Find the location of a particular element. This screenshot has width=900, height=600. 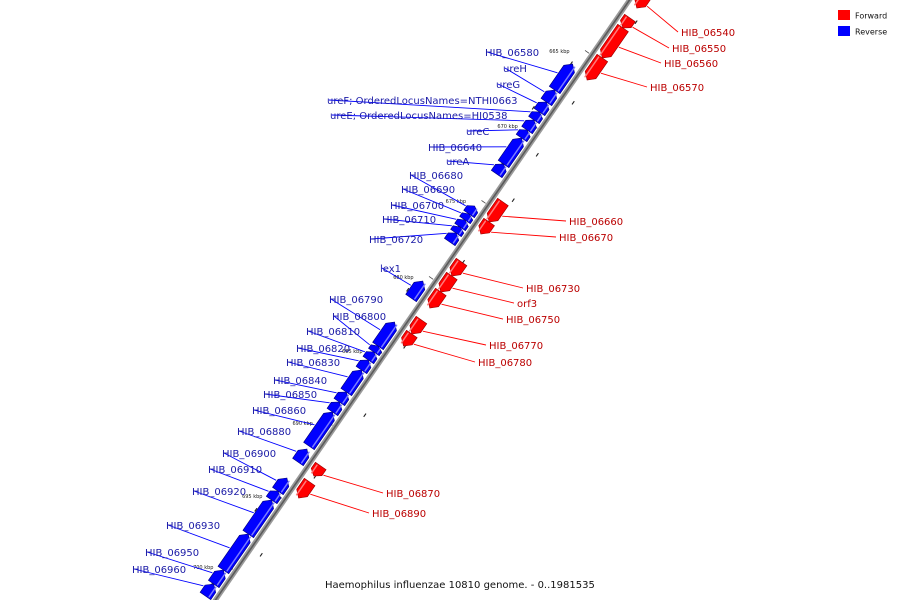

gene-label-hib-06690: HIB_06690 is located at coordinates (428, 190).